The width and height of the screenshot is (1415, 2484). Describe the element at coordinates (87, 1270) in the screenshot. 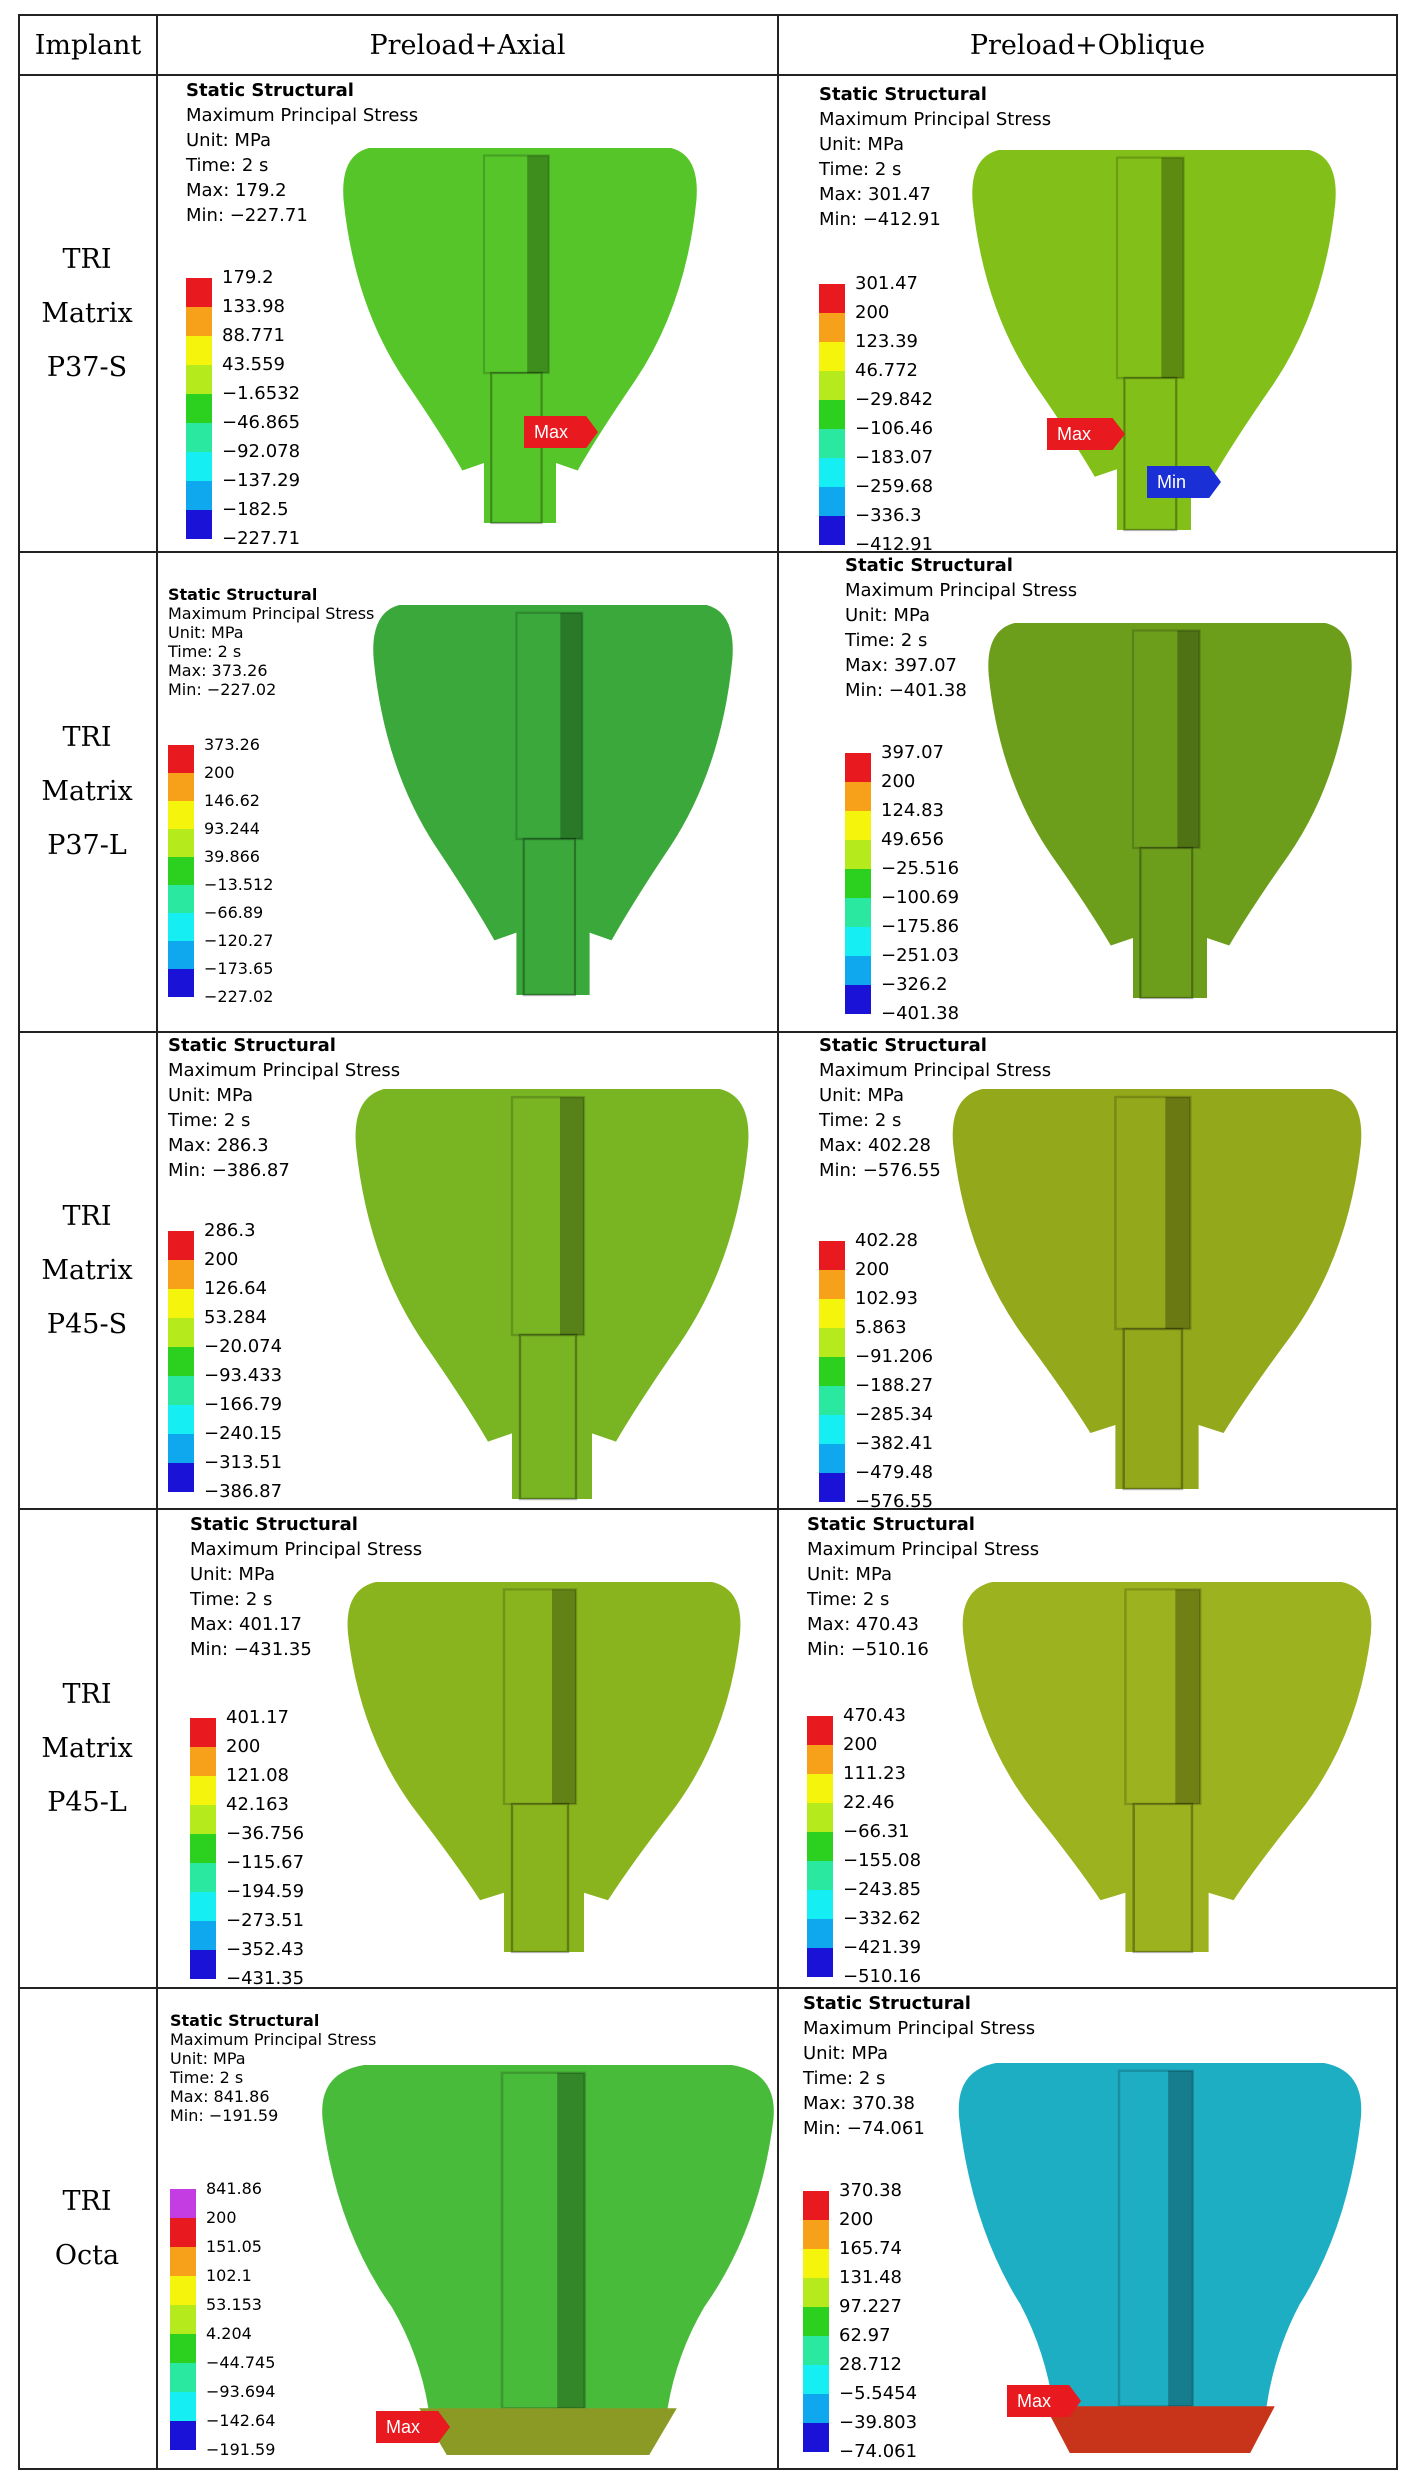

I see `row-label-line: Matrix` at that location.